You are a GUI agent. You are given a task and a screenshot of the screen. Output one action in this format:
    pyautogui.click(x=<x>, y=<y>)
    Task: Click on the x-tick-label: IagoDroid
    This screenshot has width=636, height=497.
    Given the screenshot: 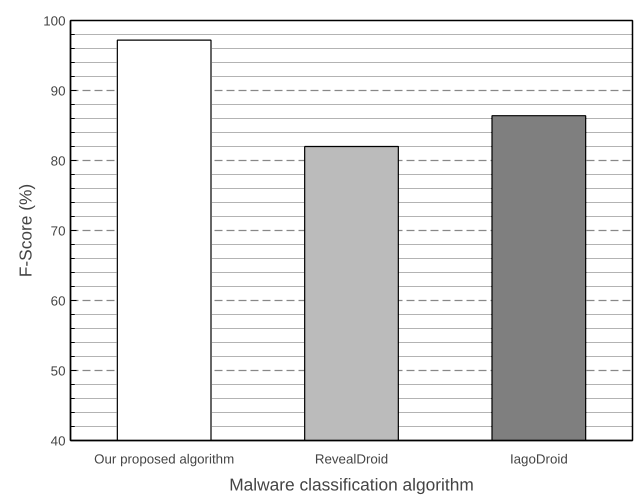 What is the action you would take?
    pyautogui.click(x=539, y=459)
    